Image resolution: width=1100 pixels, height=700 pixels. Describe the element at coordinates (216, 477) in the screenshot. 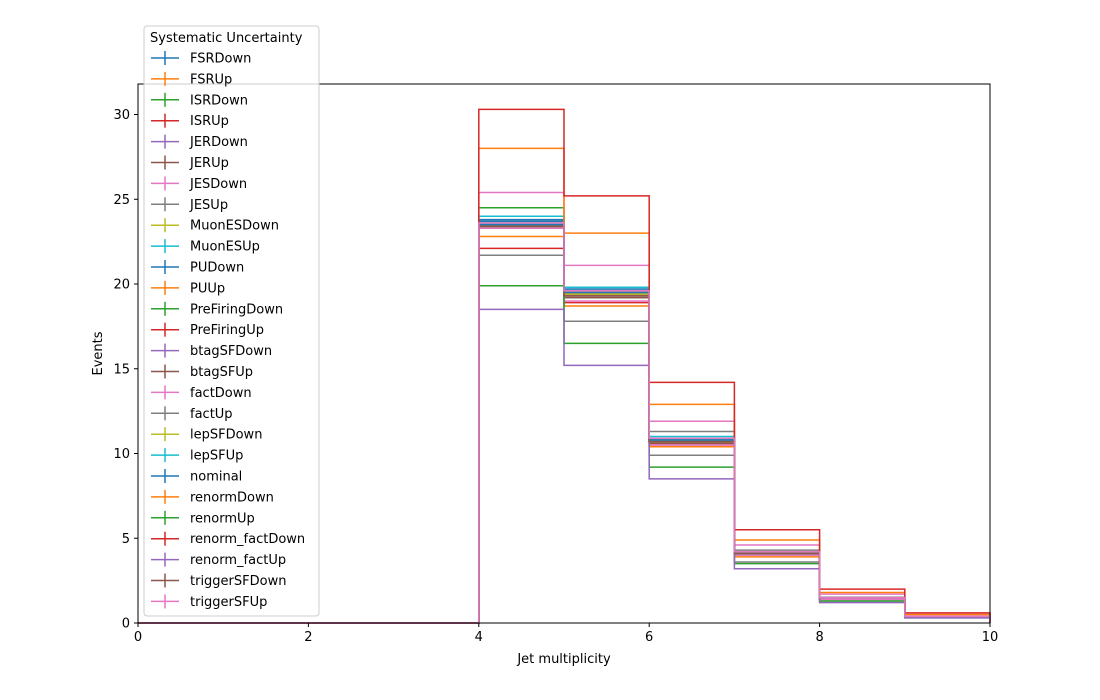

I see `legend-label: nominal` at that location.